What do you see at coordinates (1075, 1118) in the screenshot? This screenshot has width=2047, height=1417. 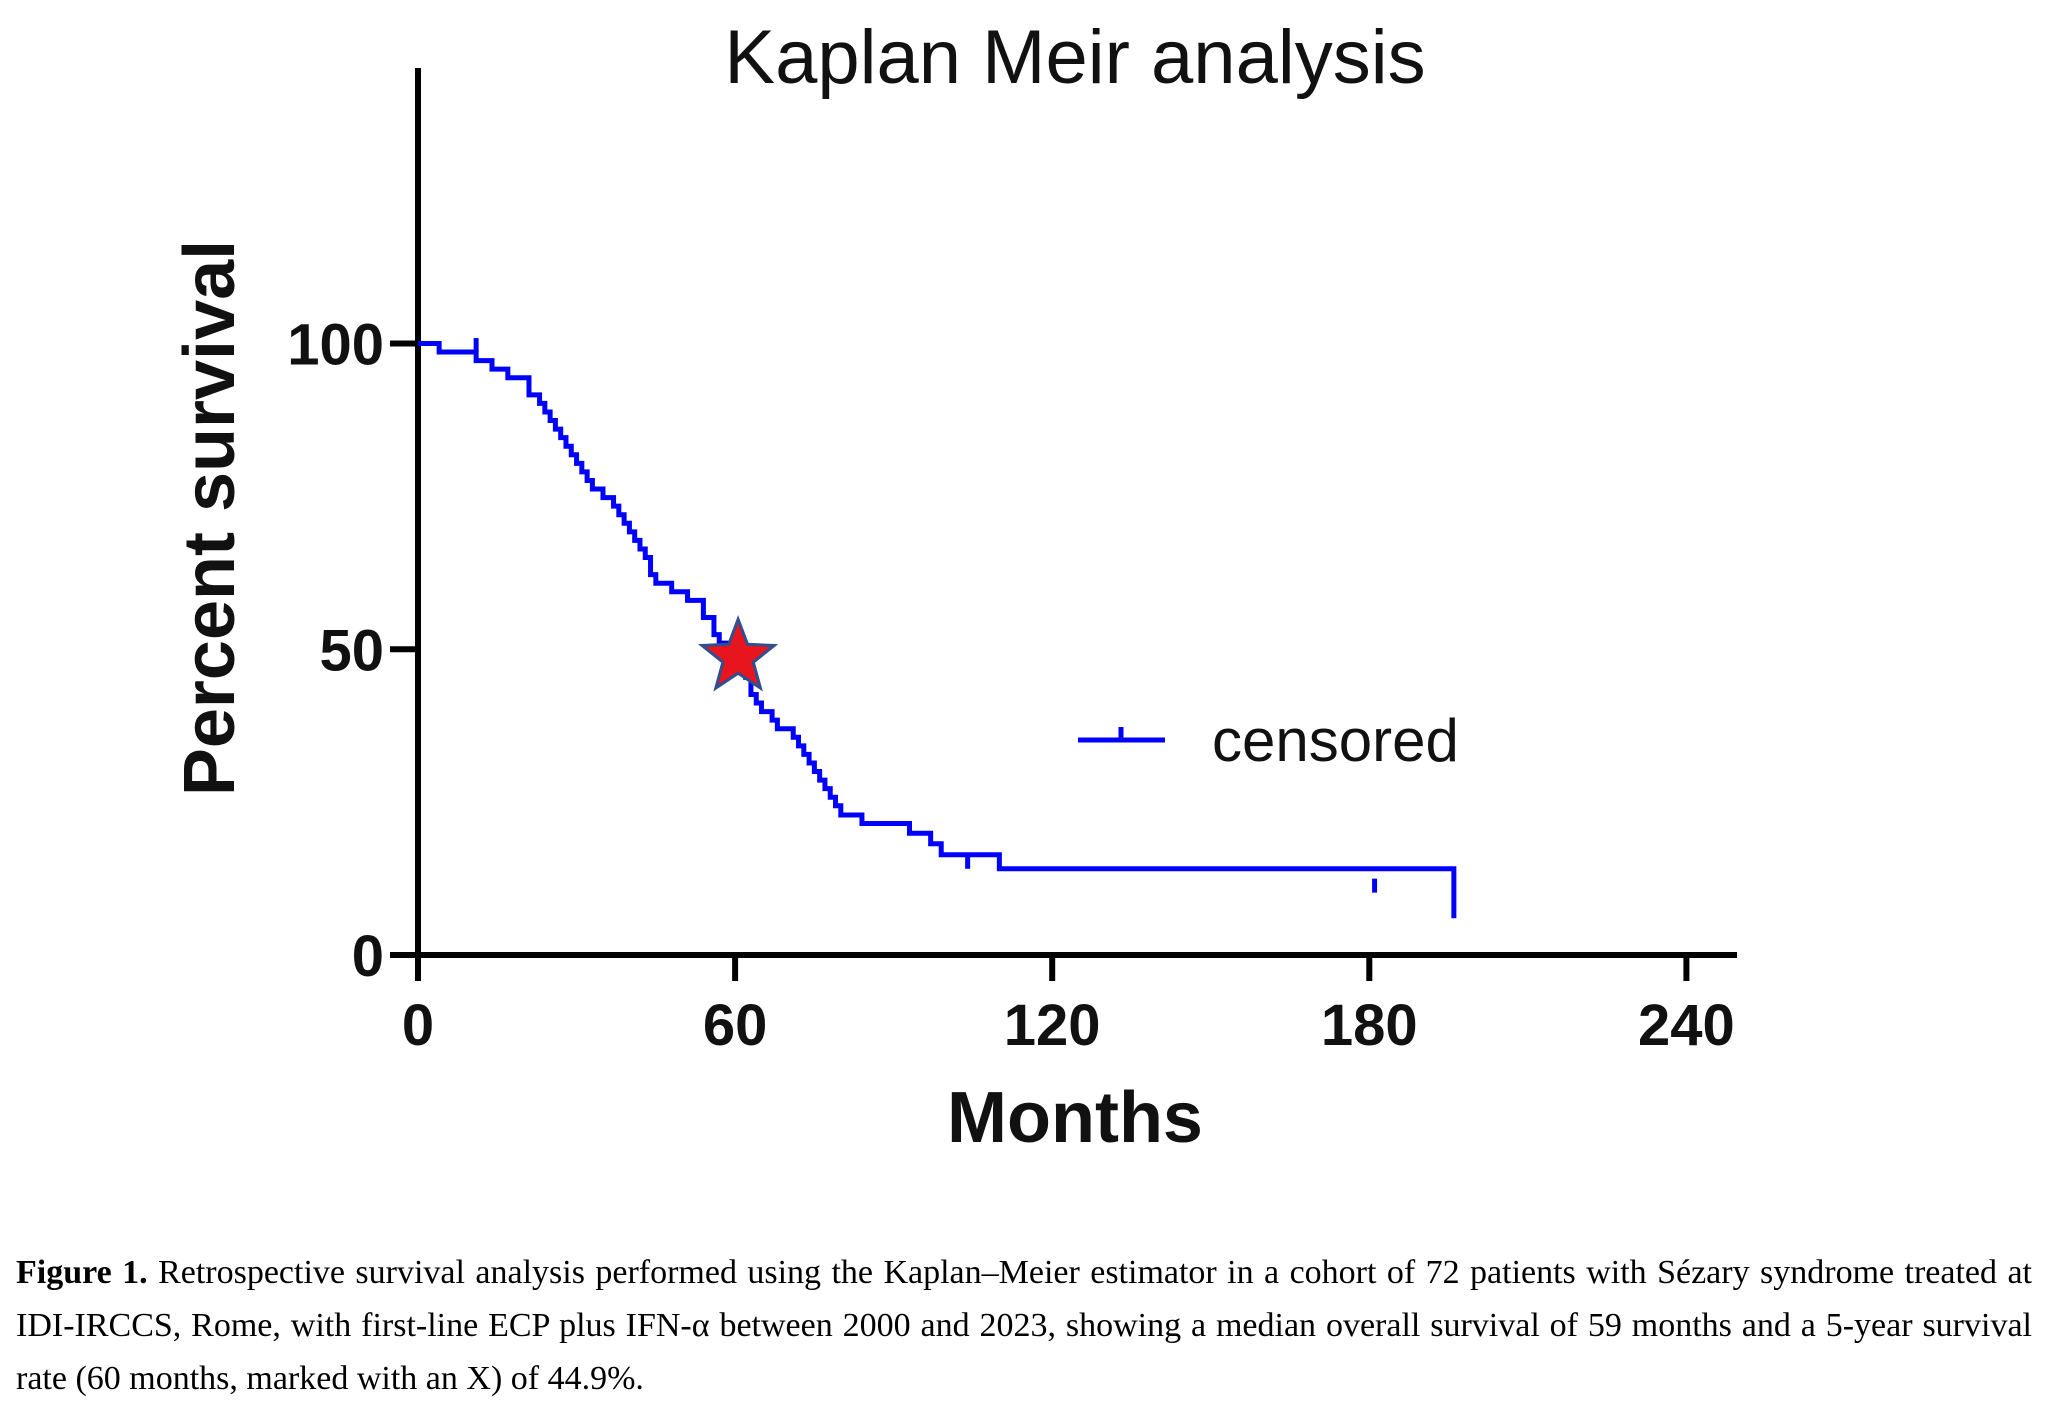 I see `x-axis-title: Months` at bounding box center [1075, 1118].